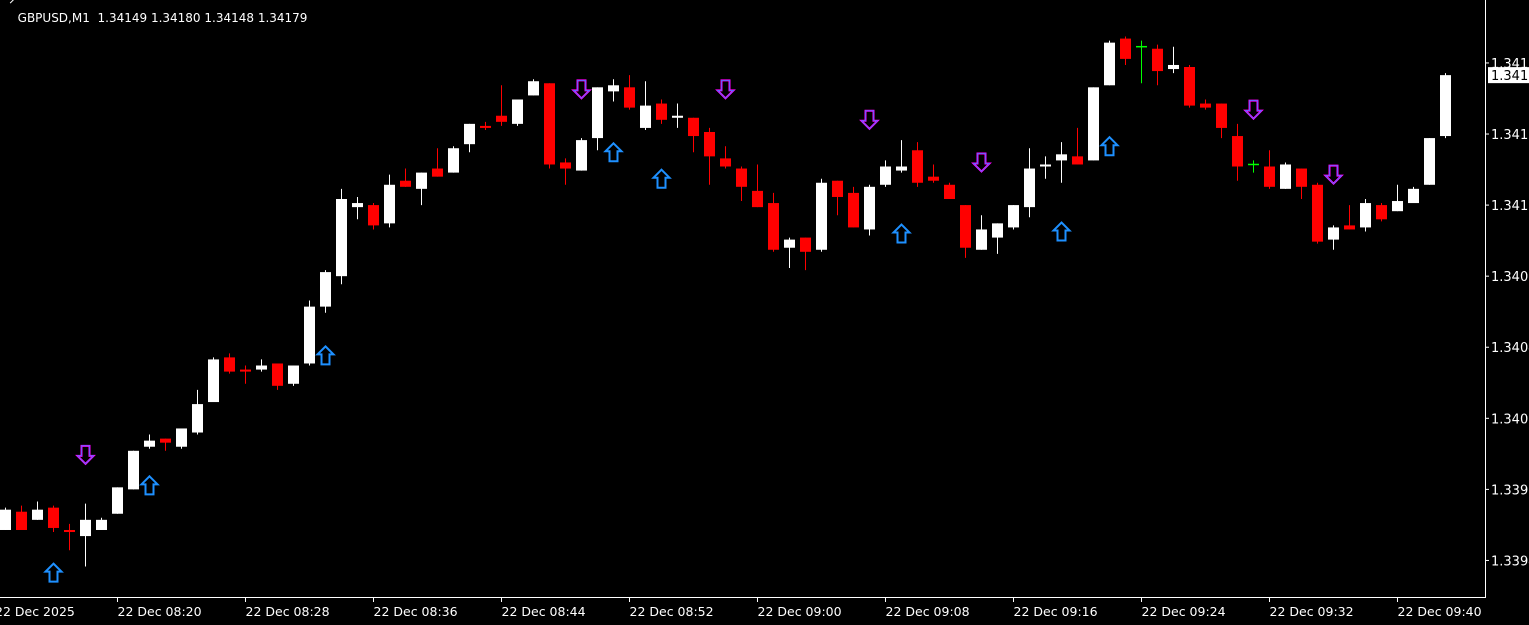 This screenshot has height=625, width=1529. Describe the element at coordinates (1056, 611) in the screenshot. I see `time-tick-label: 22 Dec 09:16` at that location.